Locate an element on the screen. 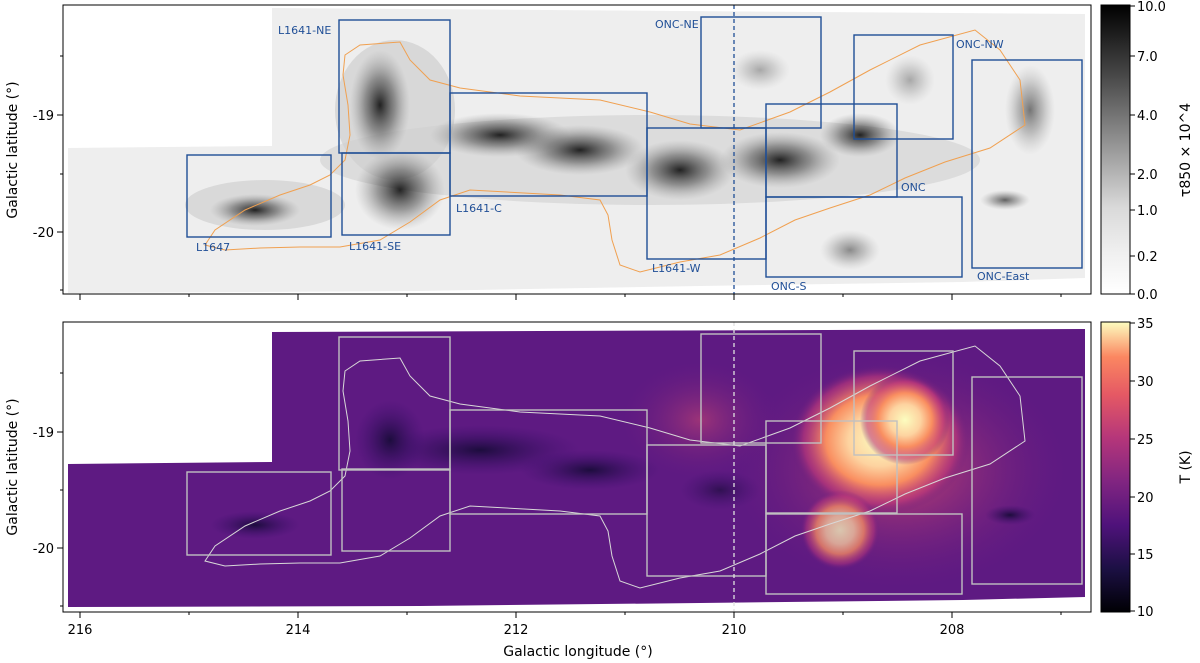  region-box-l1647 is located at coordinates (259, 196).